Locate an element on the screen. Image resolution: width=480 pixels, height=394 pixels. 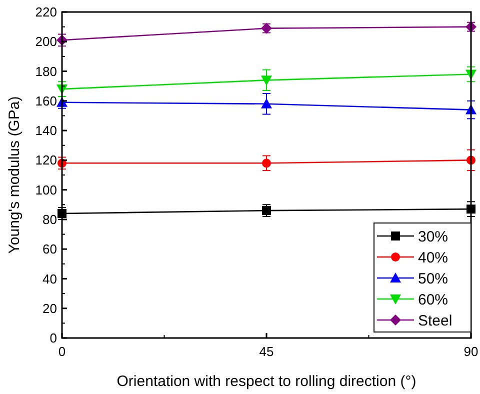
y-tick-label: 180 is located at coordinates (46, 71).